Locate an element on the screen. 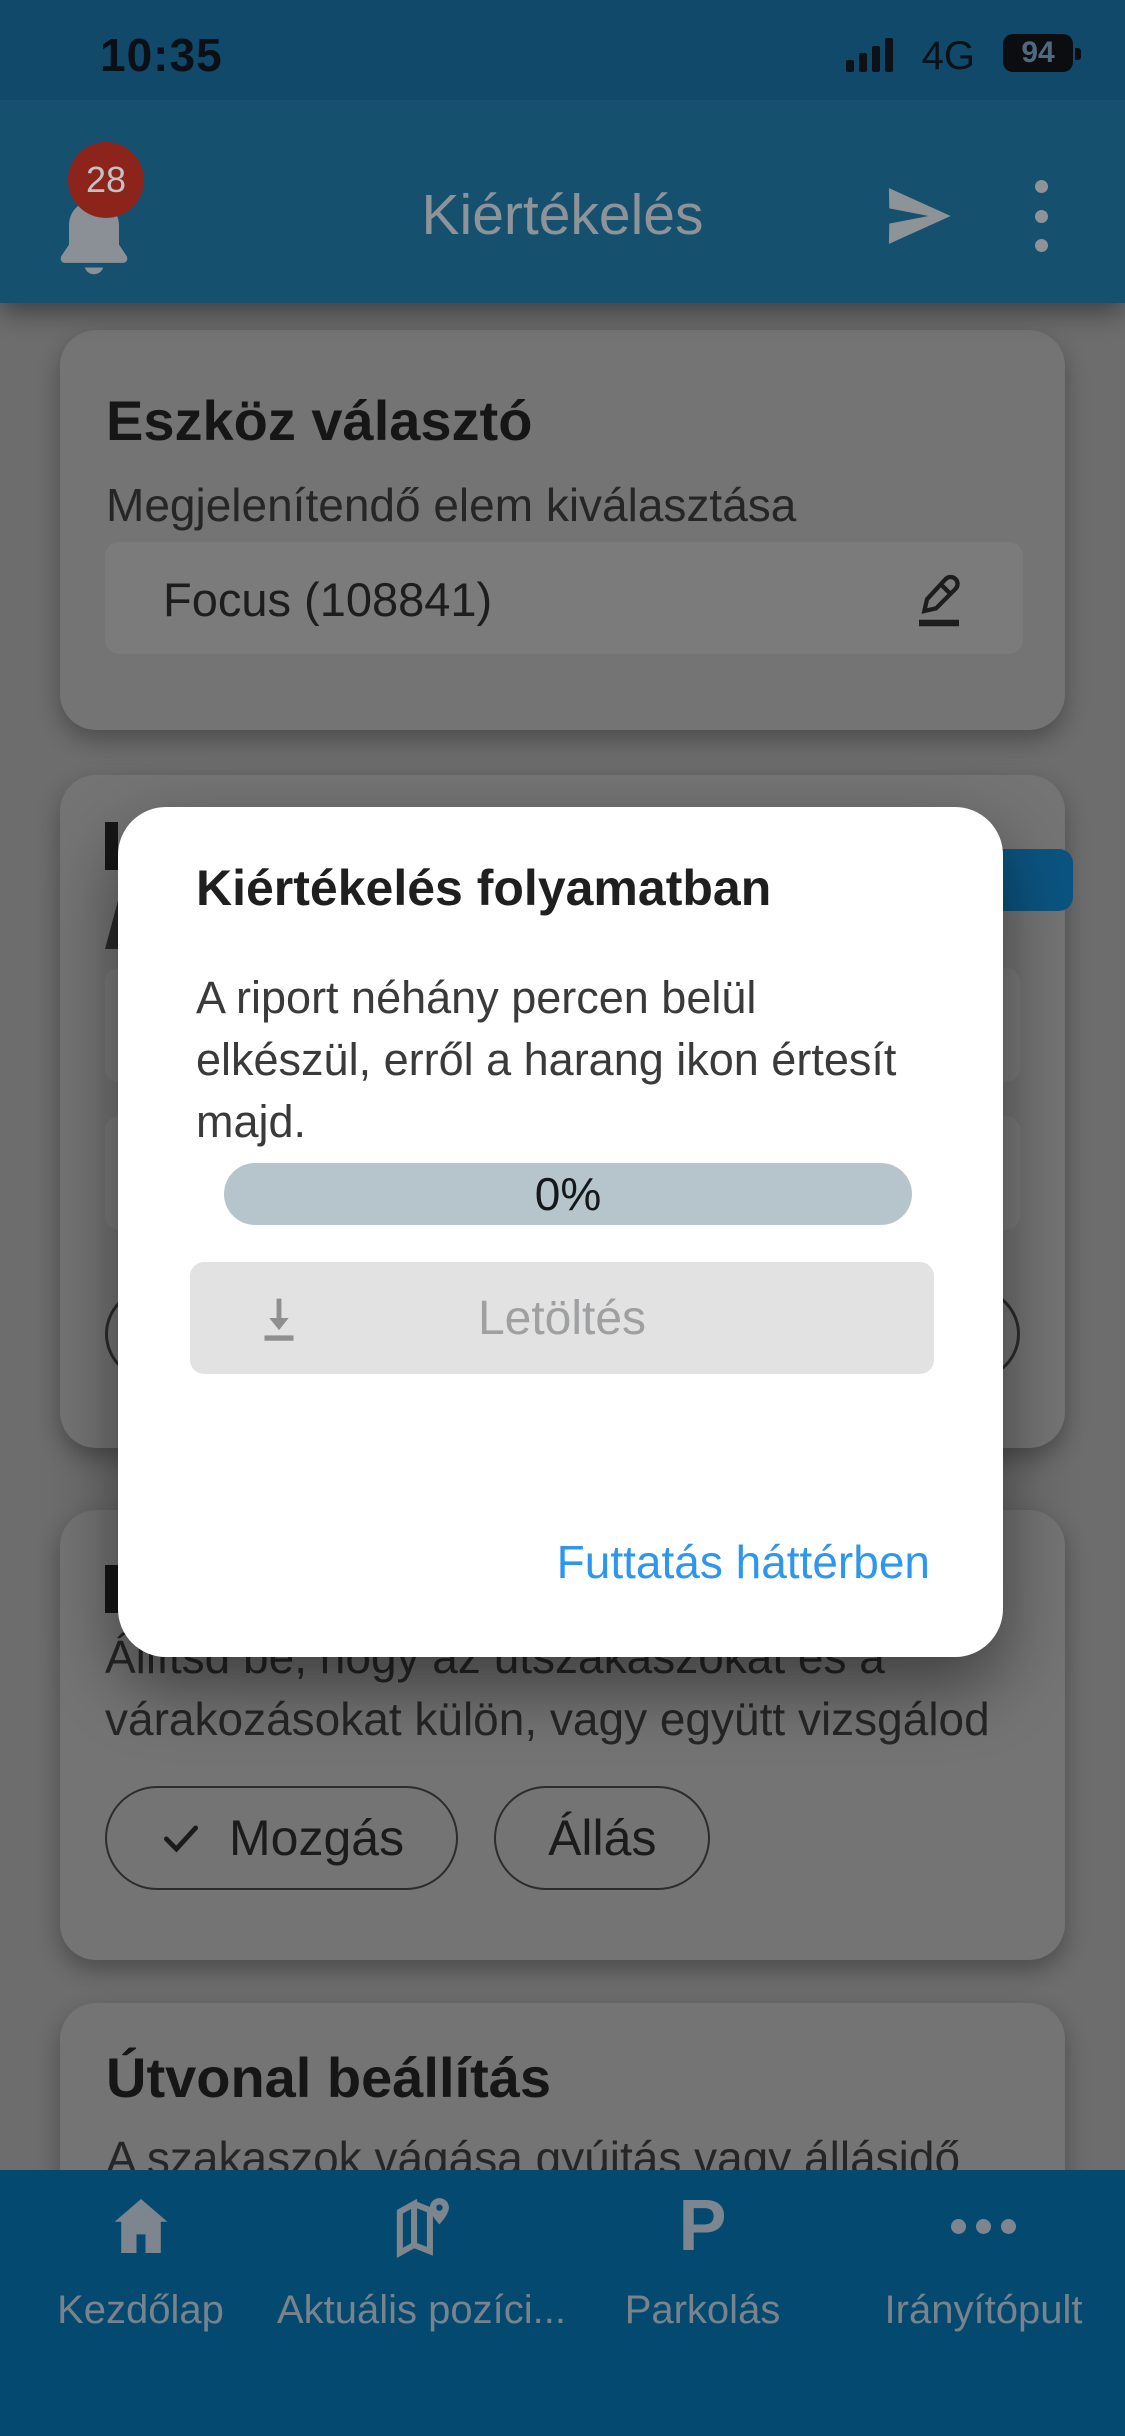 The width and height of the screenshot is (1125, 2436). progress-bar: 0% is located at coordinates (568, 1194).